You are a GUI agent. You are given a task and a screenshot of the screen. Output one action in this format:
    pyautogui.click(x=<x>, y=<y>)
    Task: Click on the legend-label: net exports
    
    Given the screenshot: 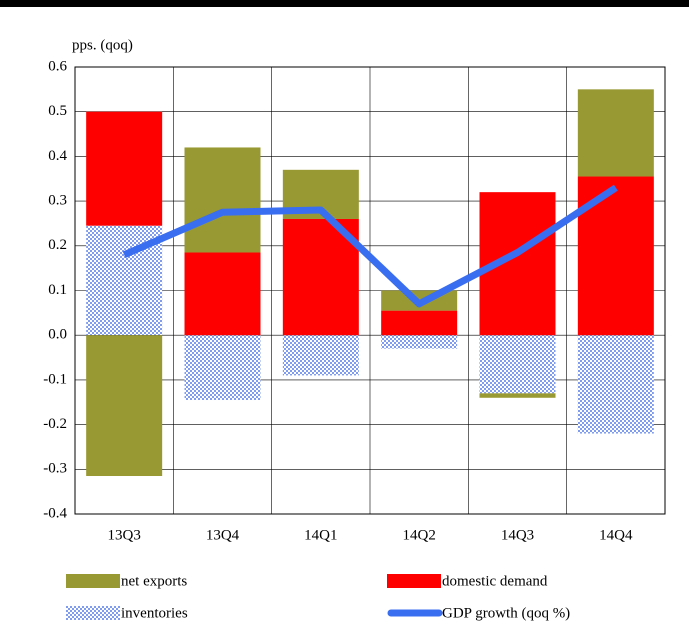 What is the action you would take?
    pyautogui.click(x=154, y=581)
    